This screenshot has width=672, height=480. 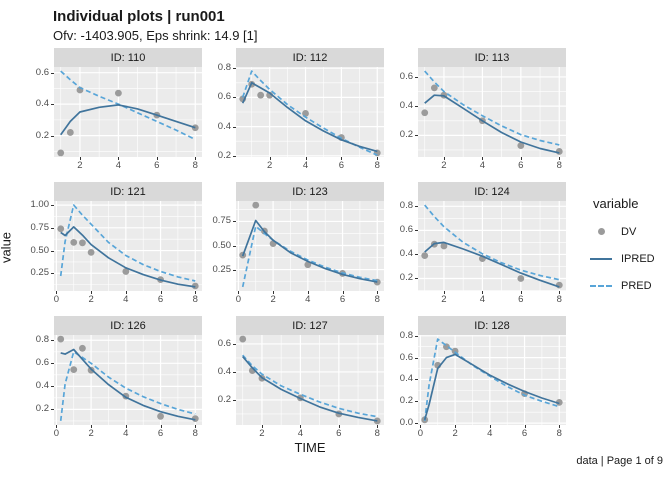 I want to click on x-tick-label: 0, so click(x=420, y=433).